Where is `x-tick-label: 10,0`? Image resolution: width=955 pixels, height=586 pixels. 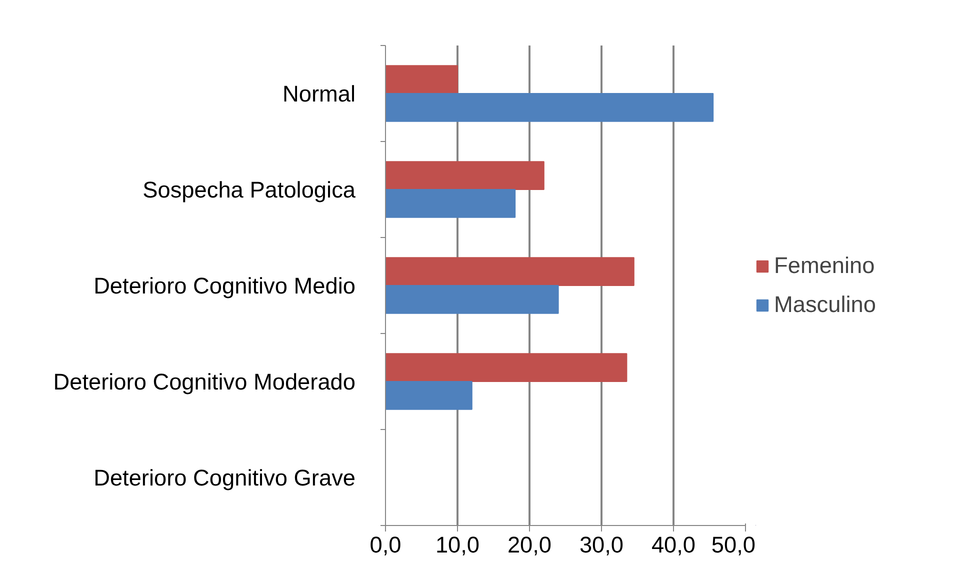 x-tick-label: 10,0 is located at coordinates (457, 545).